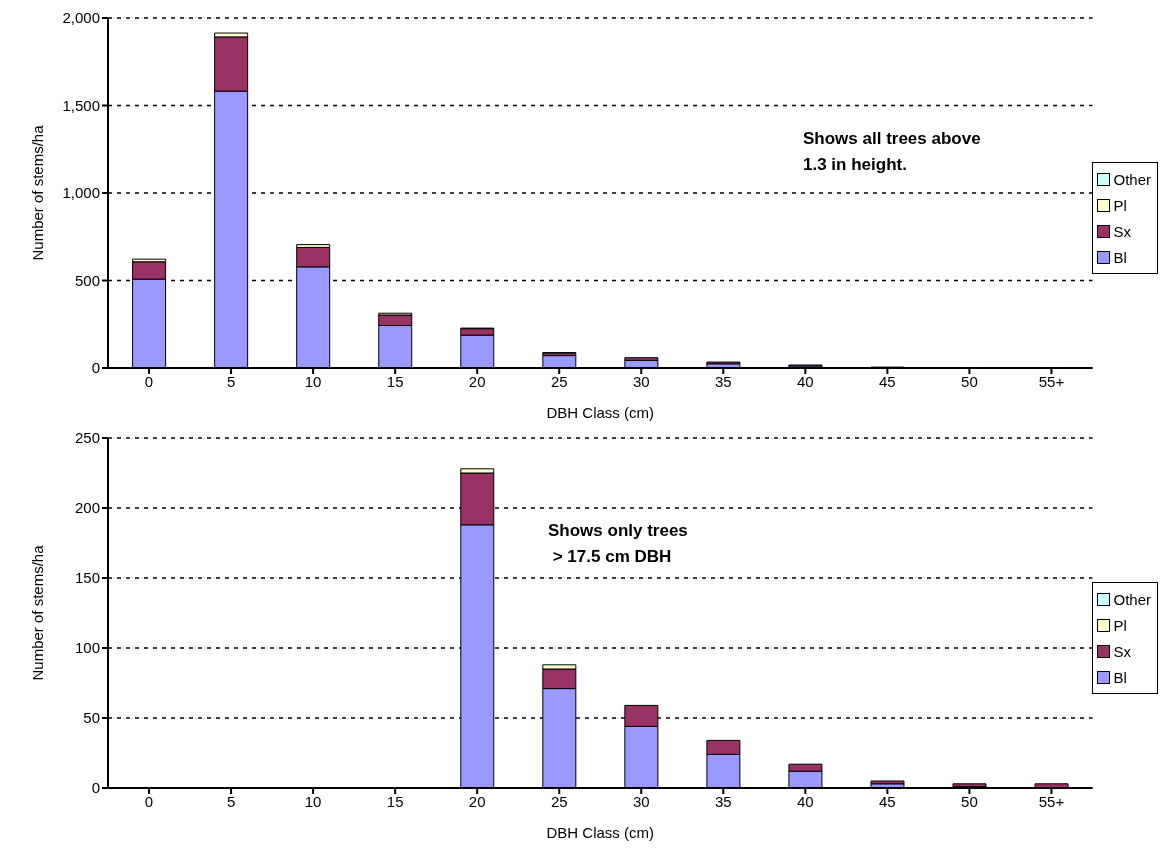  I want to click on annotation: Shows all trees above 1.3 in height., so click(892, 152).